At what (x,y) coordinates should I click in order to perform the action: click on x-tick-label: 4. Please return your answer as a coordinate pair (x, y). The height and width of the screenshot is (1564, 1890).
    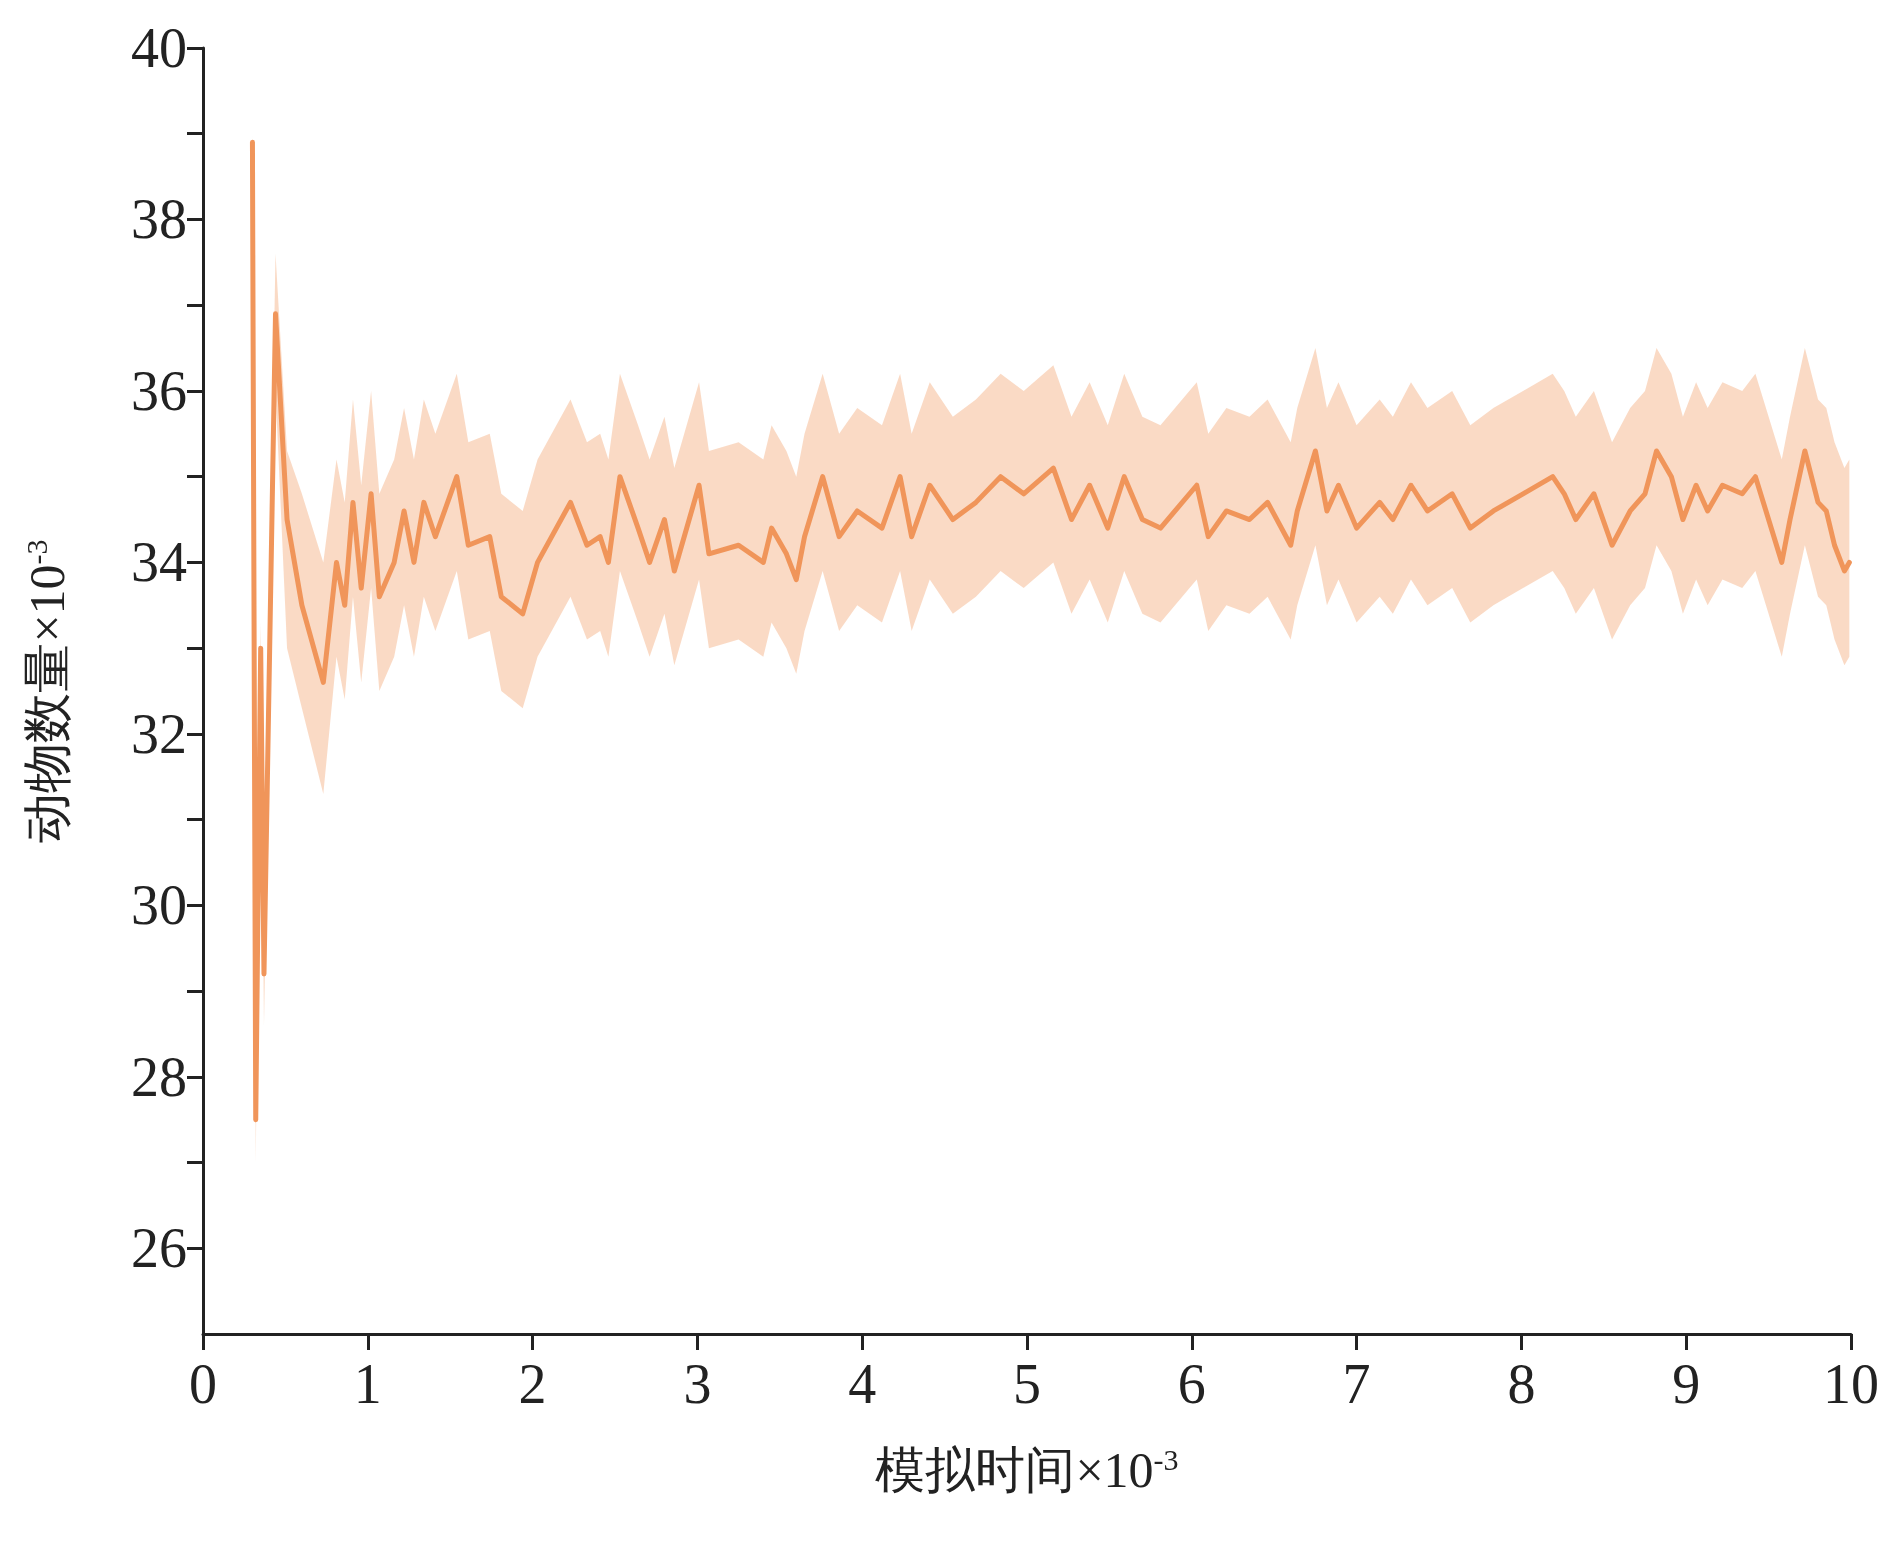
    Looking at the image, I should click on (862, 1384).